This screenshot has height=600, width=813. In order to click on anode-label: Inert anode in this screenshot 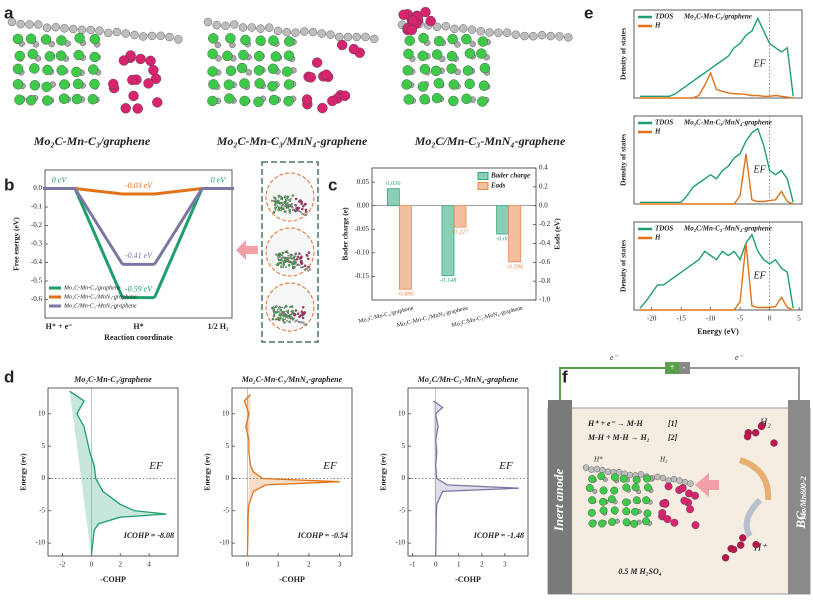, I will do `click(558, 501)`.